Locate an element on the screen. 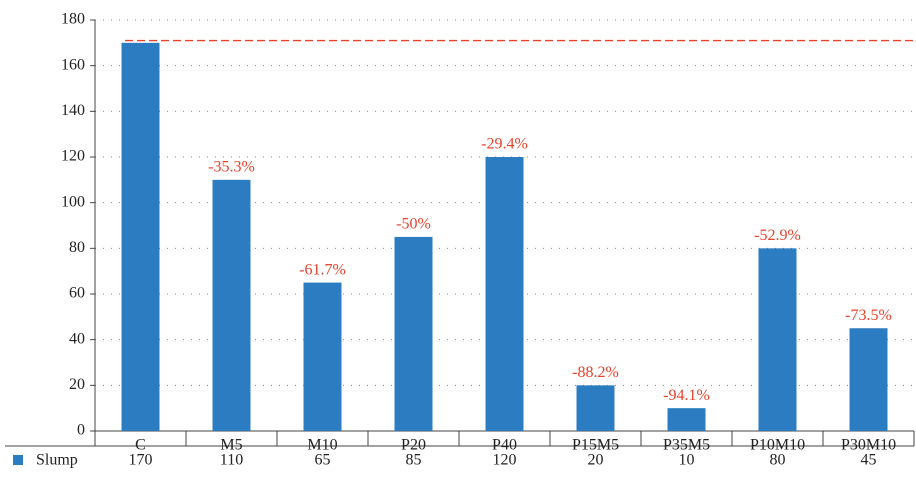 The width and height of the screenshot is (916, 496). table-value: 85 is located at coordinates (414, 460).